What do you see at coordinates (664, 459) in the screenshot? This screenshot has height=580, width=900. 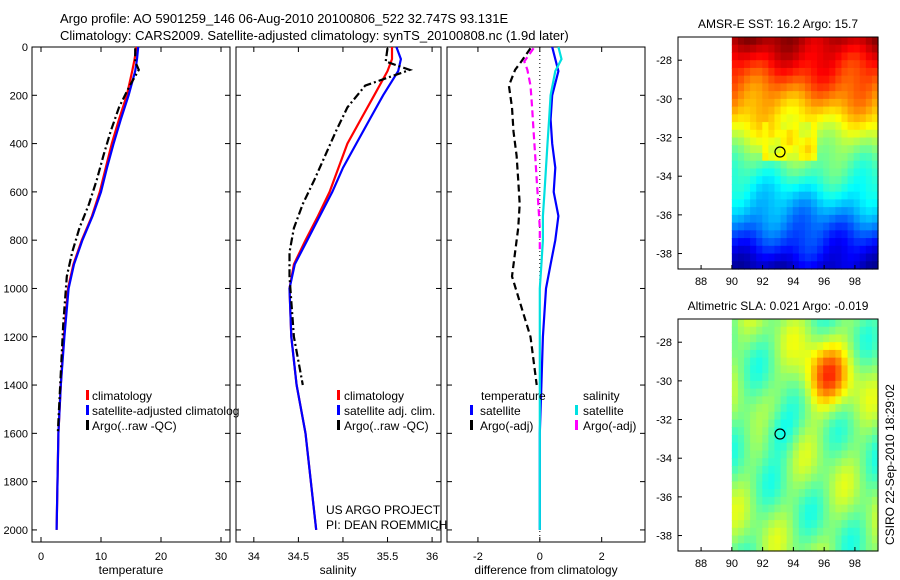 I see `map-y-tick-label: -34` at bounding box center [664, 459].